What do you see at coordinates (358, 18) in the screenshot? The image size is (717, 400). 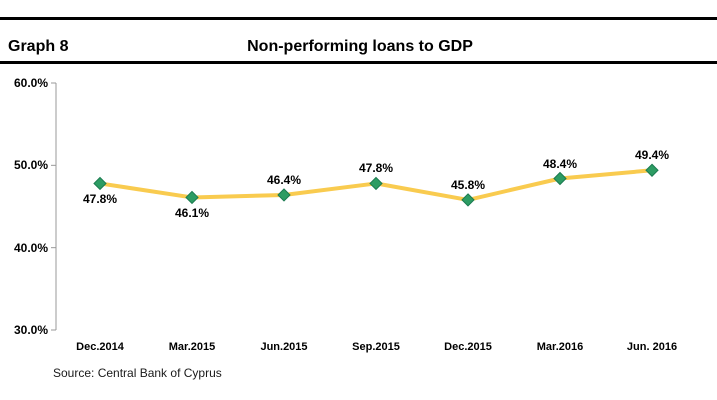 I see `top-rule` at bounding box center [358, 18].